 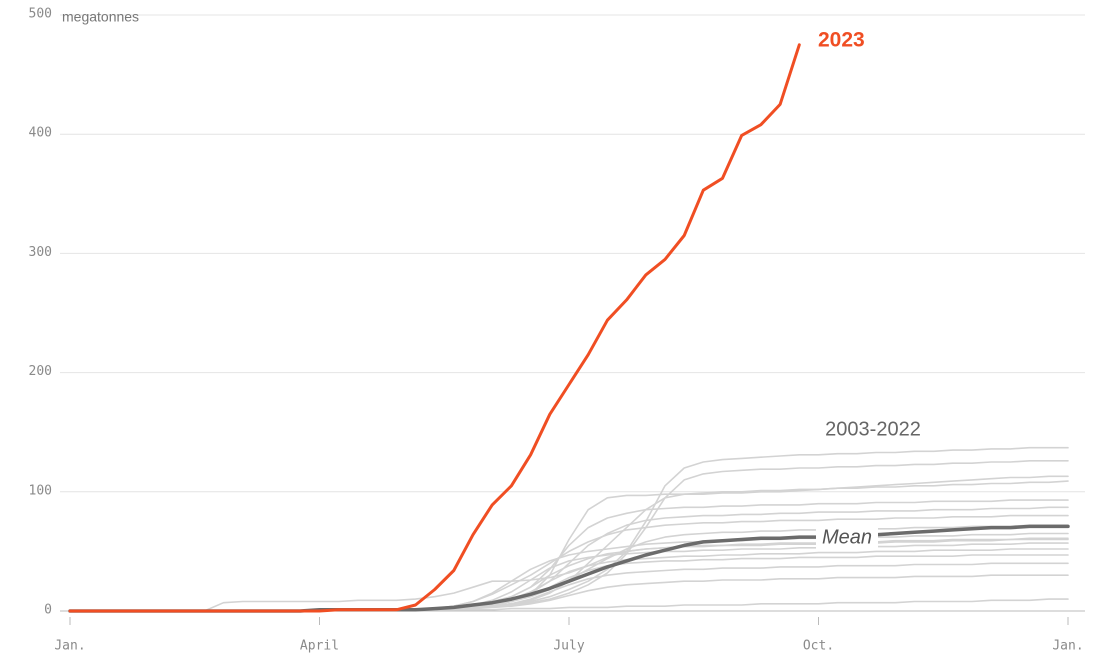 I want to click on y-unit: megatonnes, so click(x=100, y=17).